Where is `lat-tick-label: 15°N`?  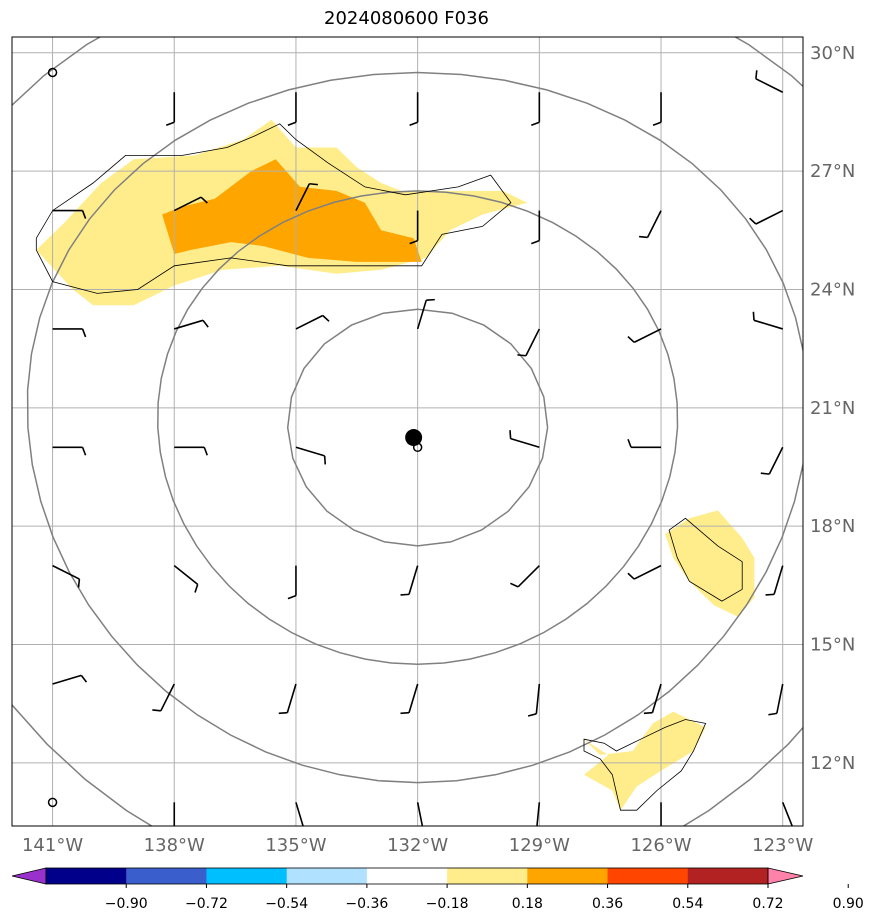 lat-tick-label: 15°N is located at coordinates (832, 645).